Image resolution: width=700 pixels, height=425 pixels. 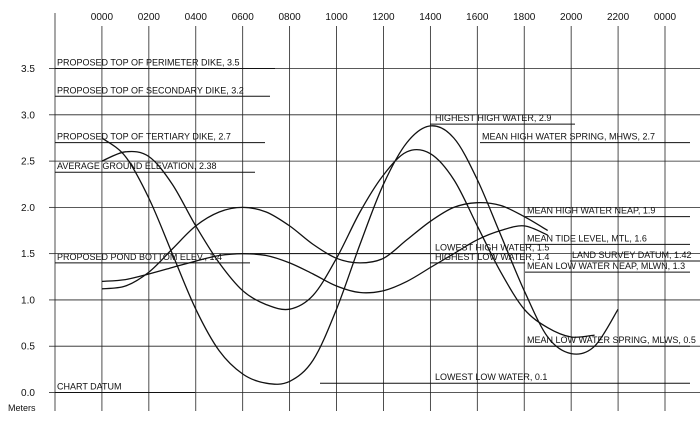 What do you see at coordinates (430, 17) in the screenshot?
I see `x-tick-label: 1400` at bounding box center [430, 17].